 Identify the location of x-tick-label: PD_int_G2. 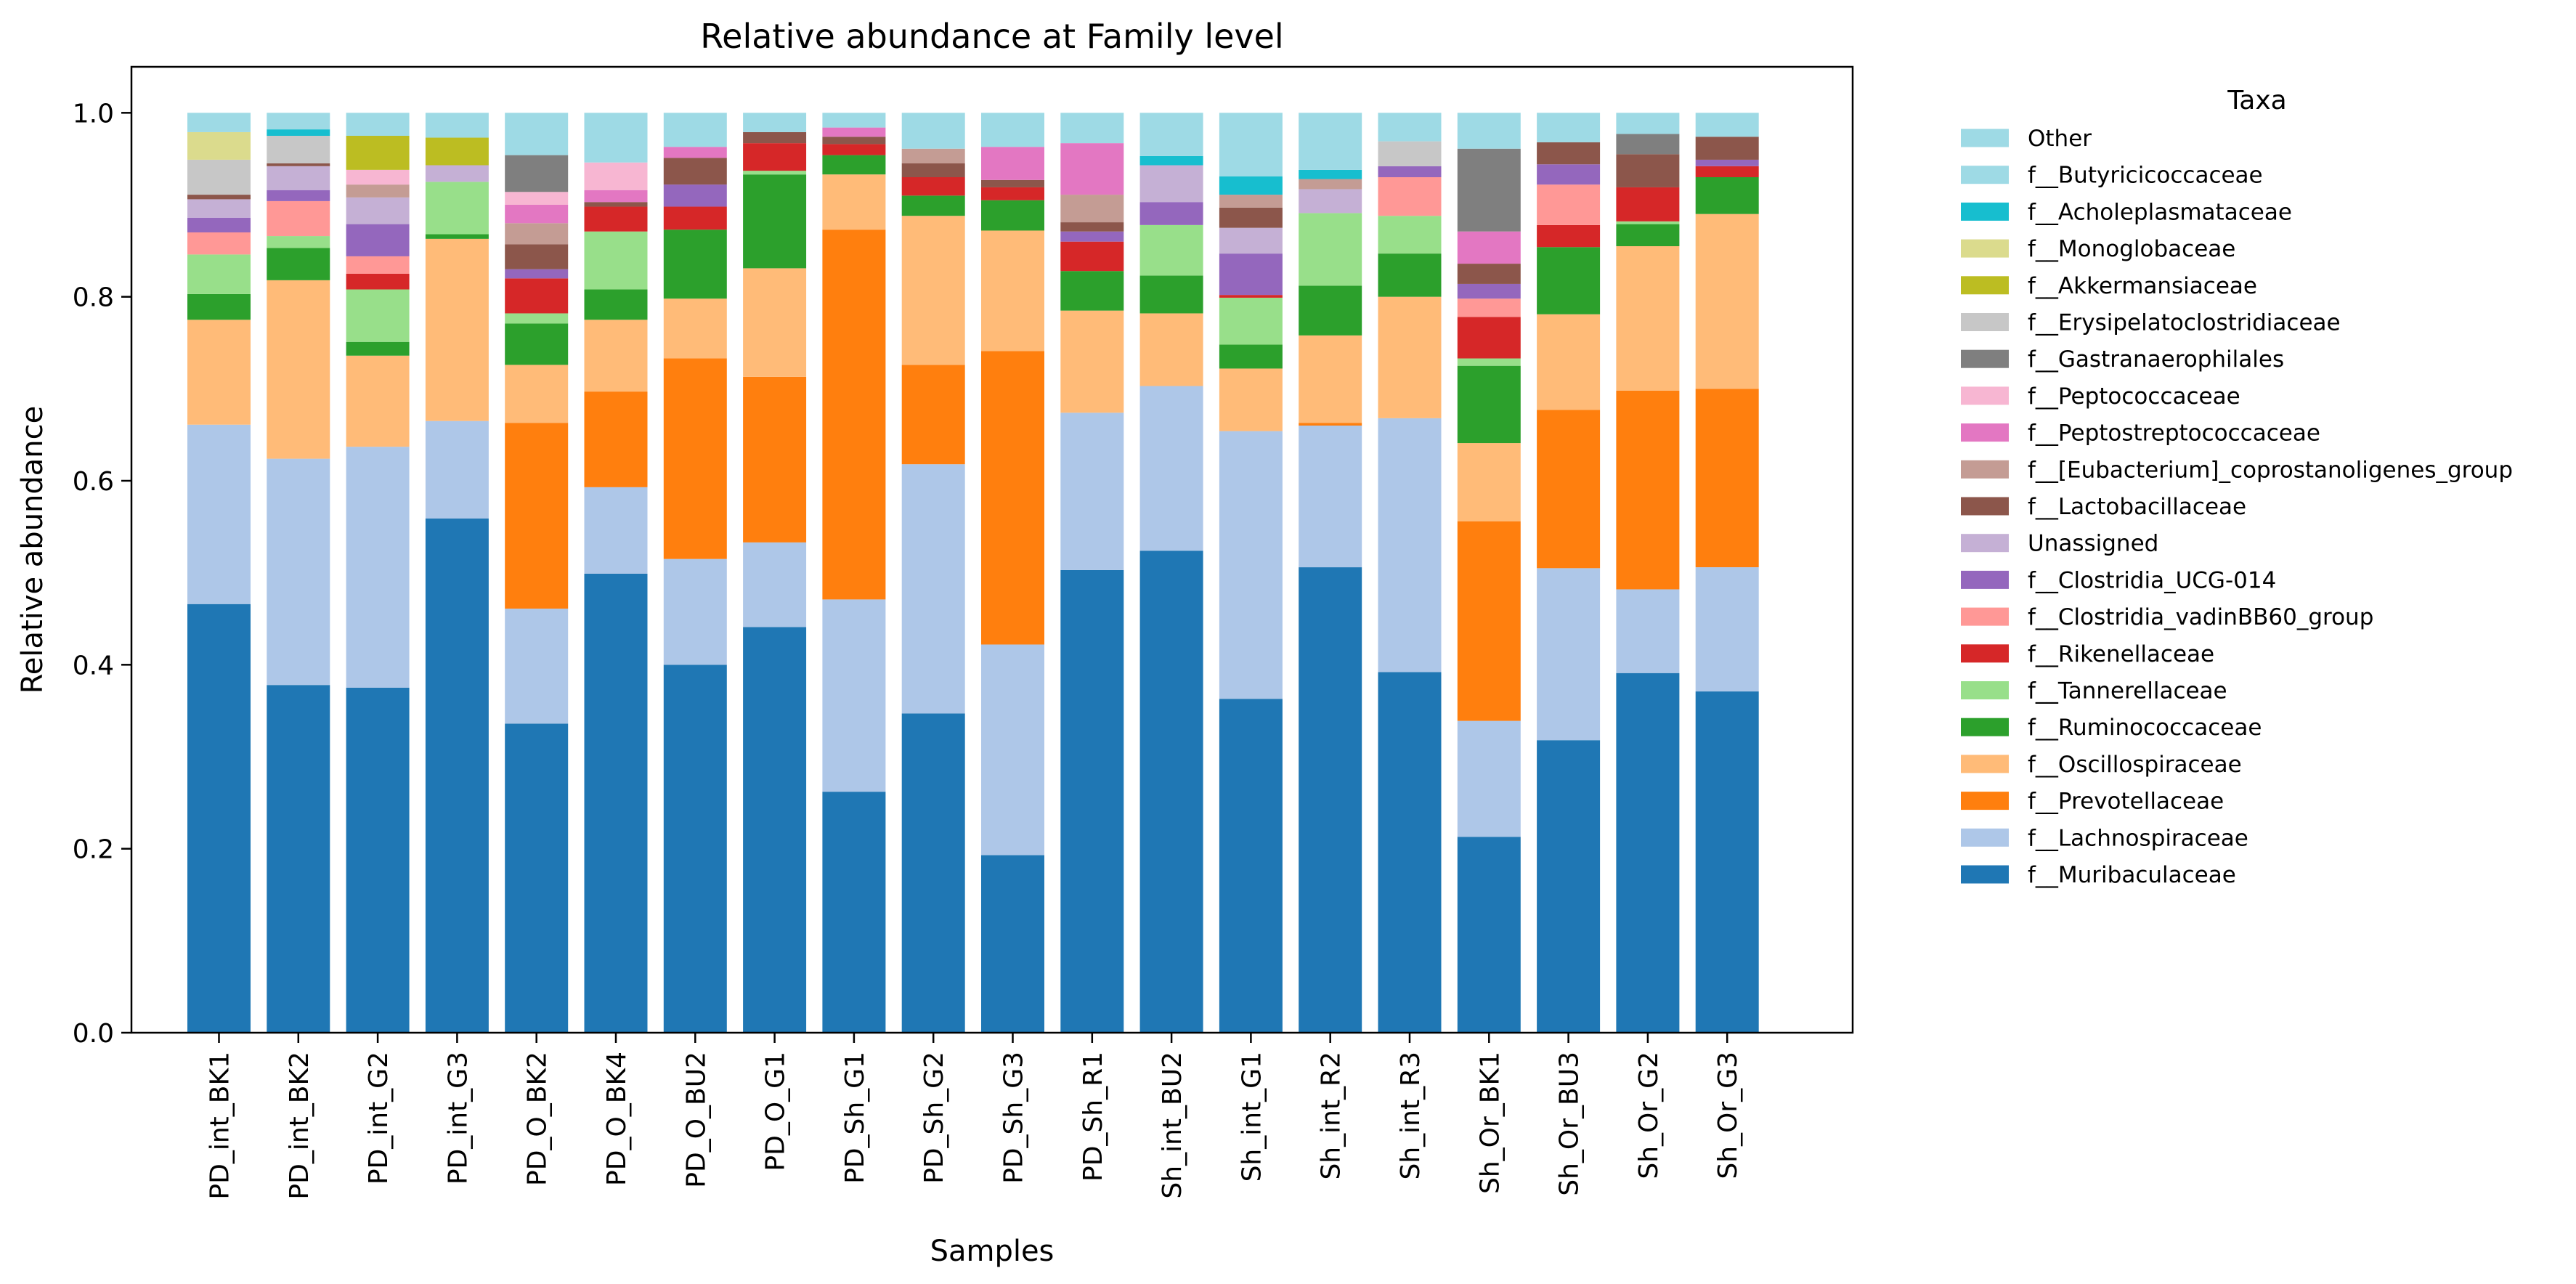
(379, 1118).